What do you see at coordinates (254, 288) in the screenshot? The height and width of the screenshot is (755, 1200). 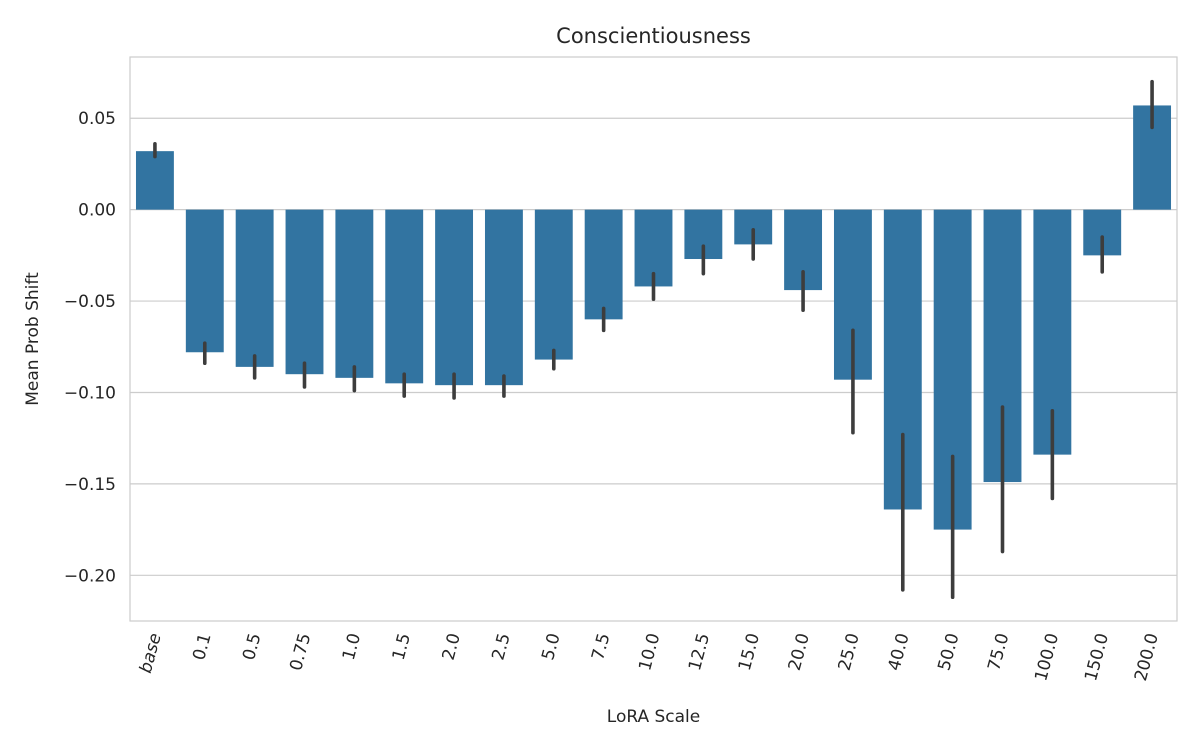 I see `bar-0.5` at bounding box center [254, 288].